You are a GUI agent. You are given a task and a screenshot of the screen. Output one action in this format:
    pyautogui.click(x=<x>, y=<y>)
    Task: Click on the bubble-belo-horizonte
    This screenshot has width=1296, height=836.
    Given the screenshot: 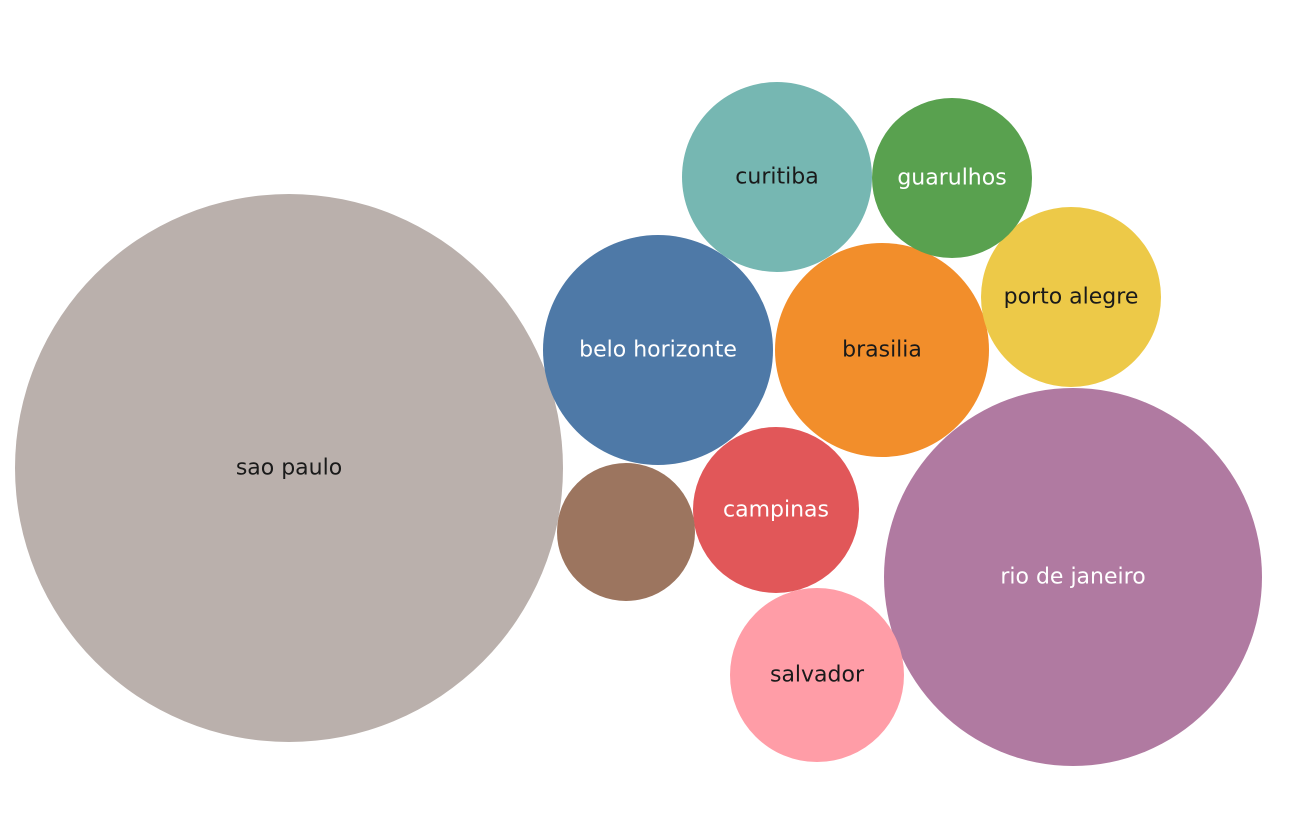 What is the action you would take?
    pyautogui.click(x=658, y=350)
    